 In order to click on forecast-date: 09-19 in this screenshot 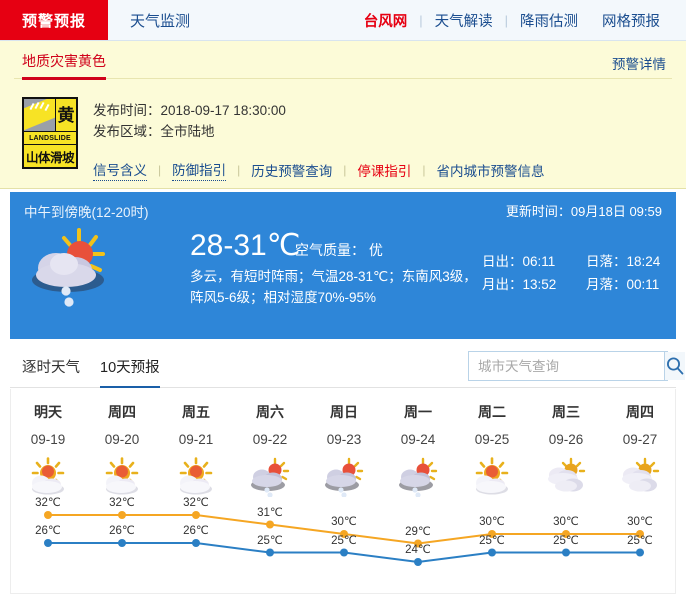, I will do `click(48, 439)`.